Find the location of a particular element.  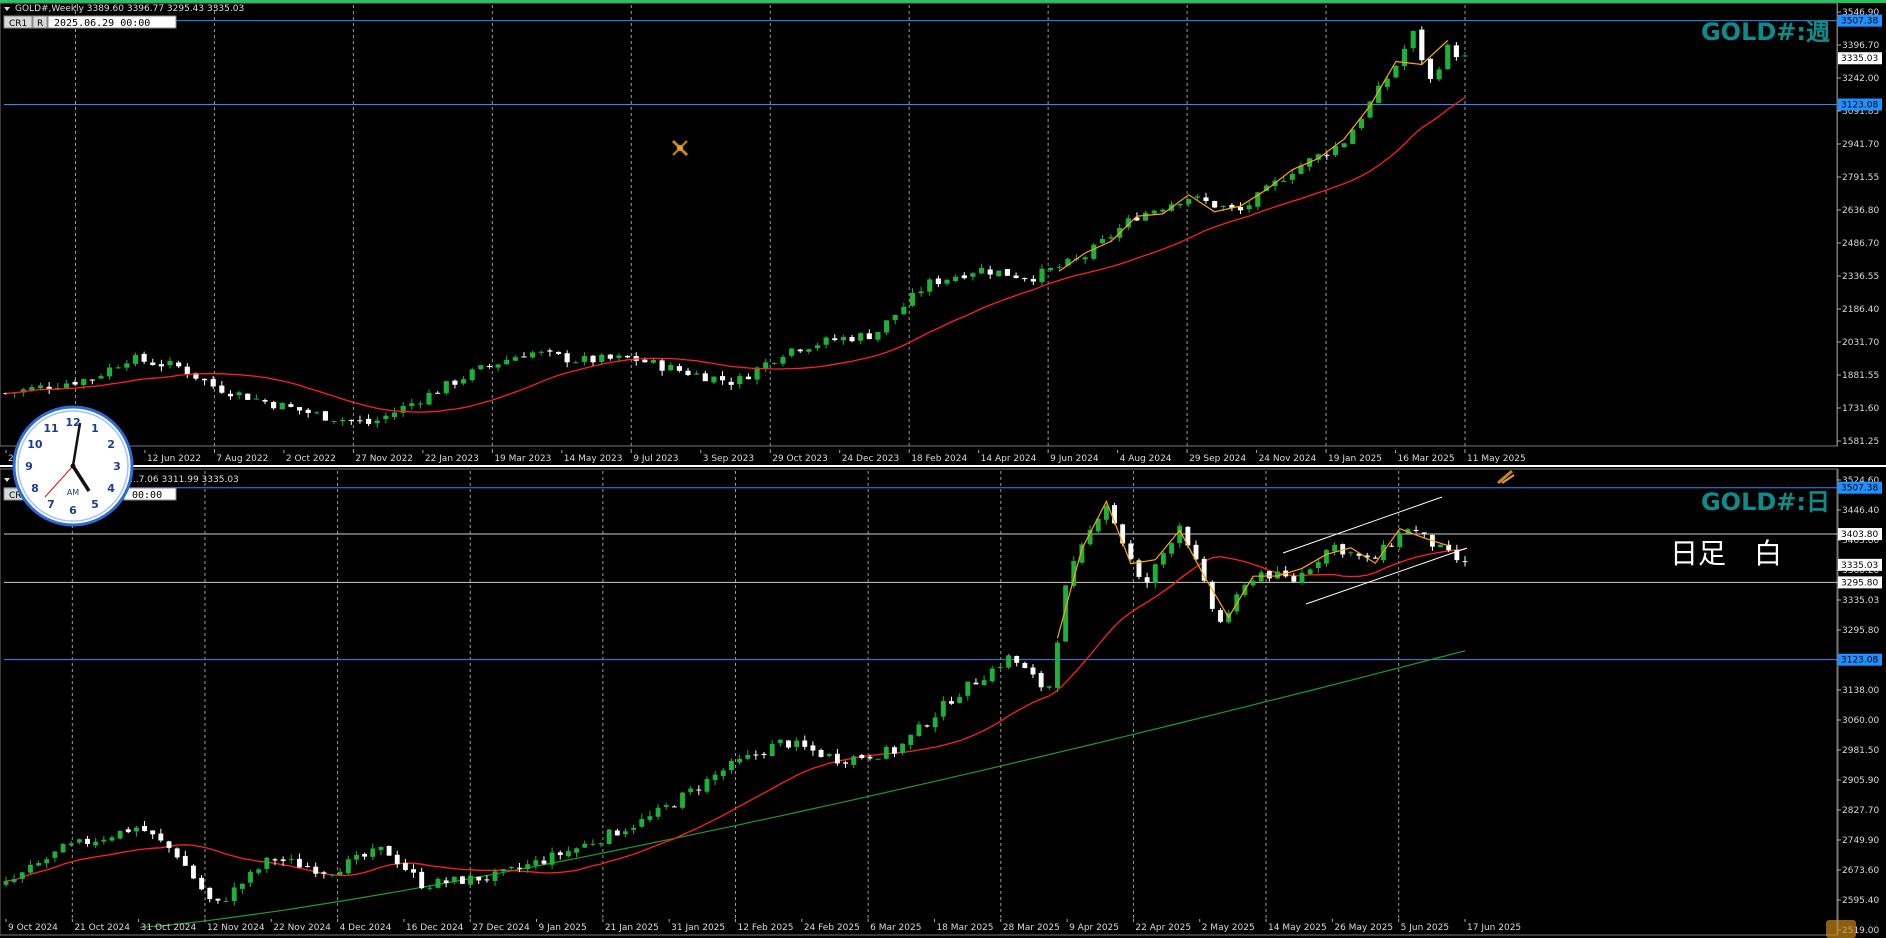

clock-numeral: 2 is located at coordinates (111, 444).